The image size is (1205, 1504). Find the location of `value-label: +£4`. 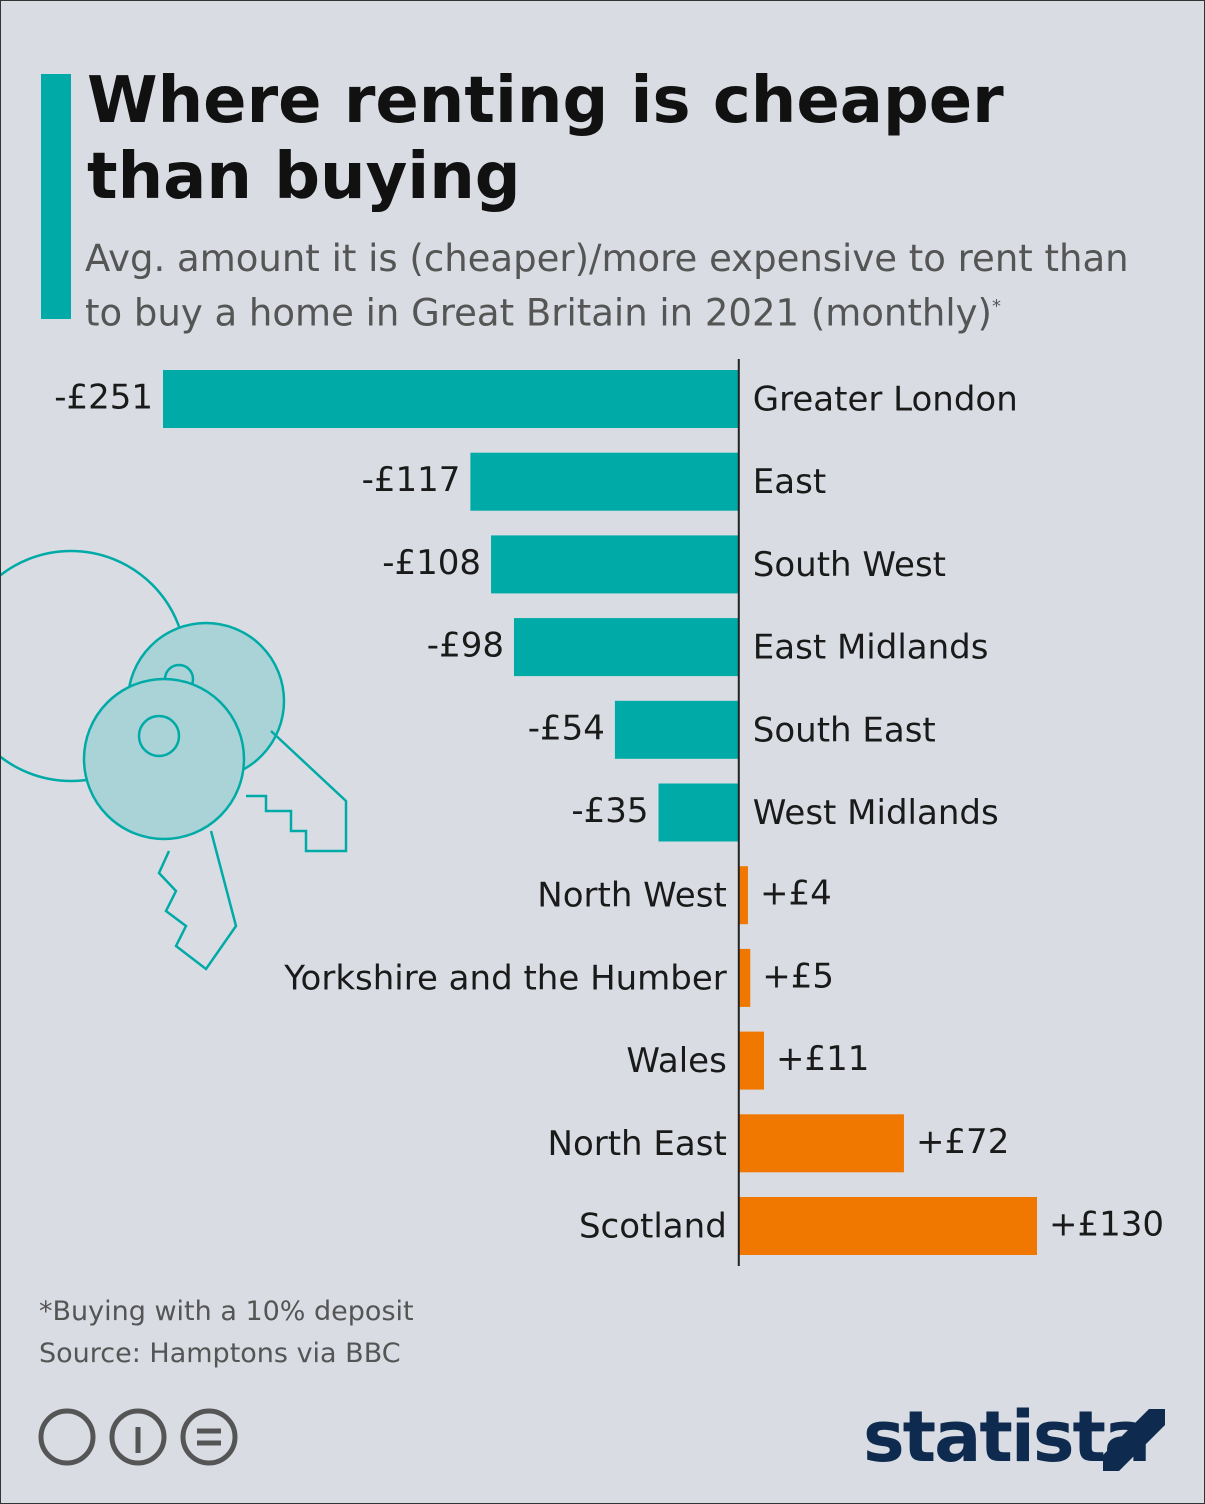

value-label: +£4 is located at coordinates (796, 894).